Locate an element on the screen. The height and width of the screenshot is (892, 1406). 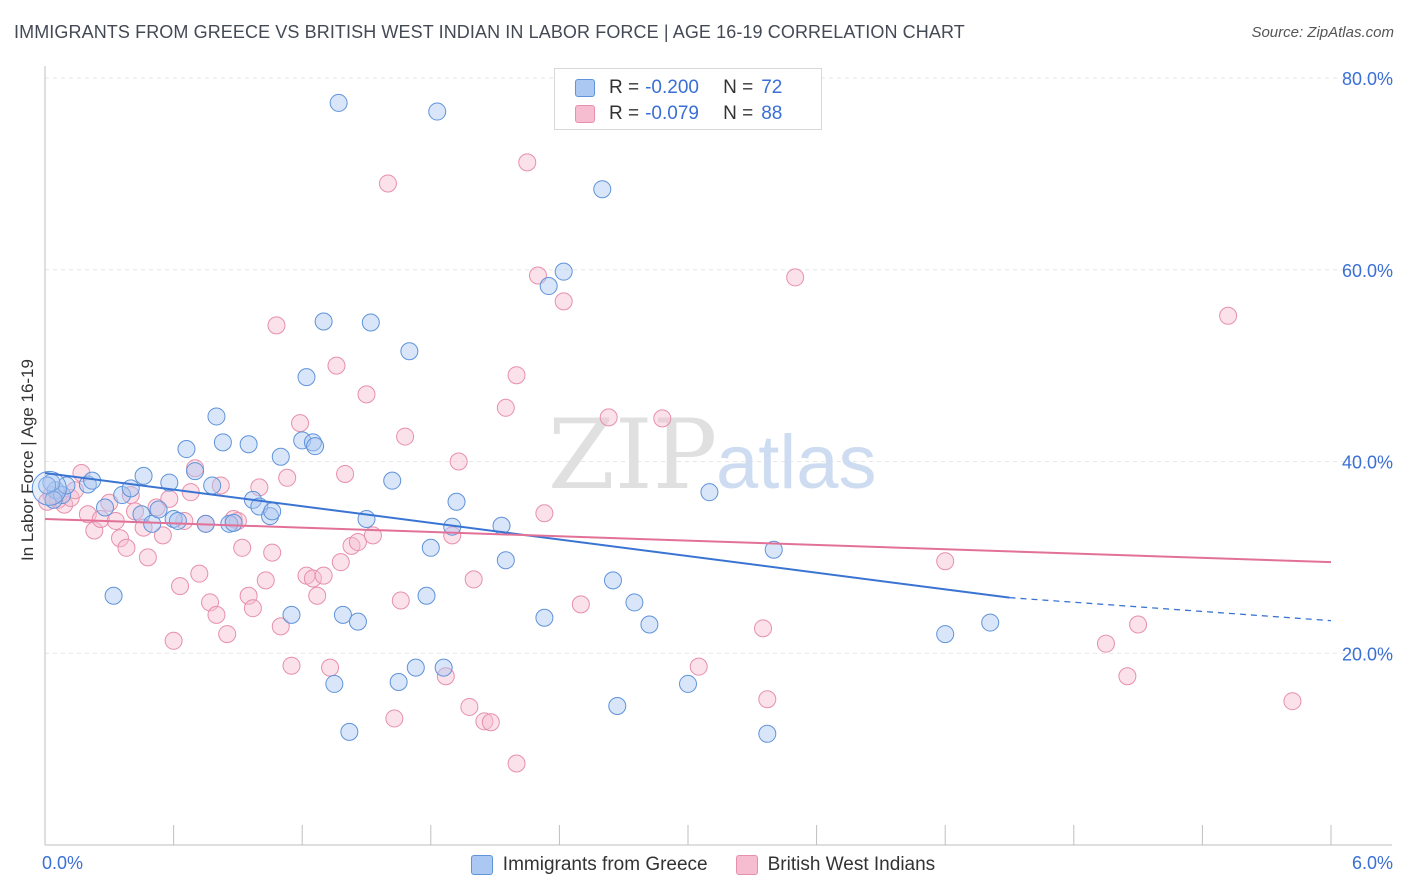
legend-row-greece: R = -0.200 N = 72 is located at coordinates (678, 88).